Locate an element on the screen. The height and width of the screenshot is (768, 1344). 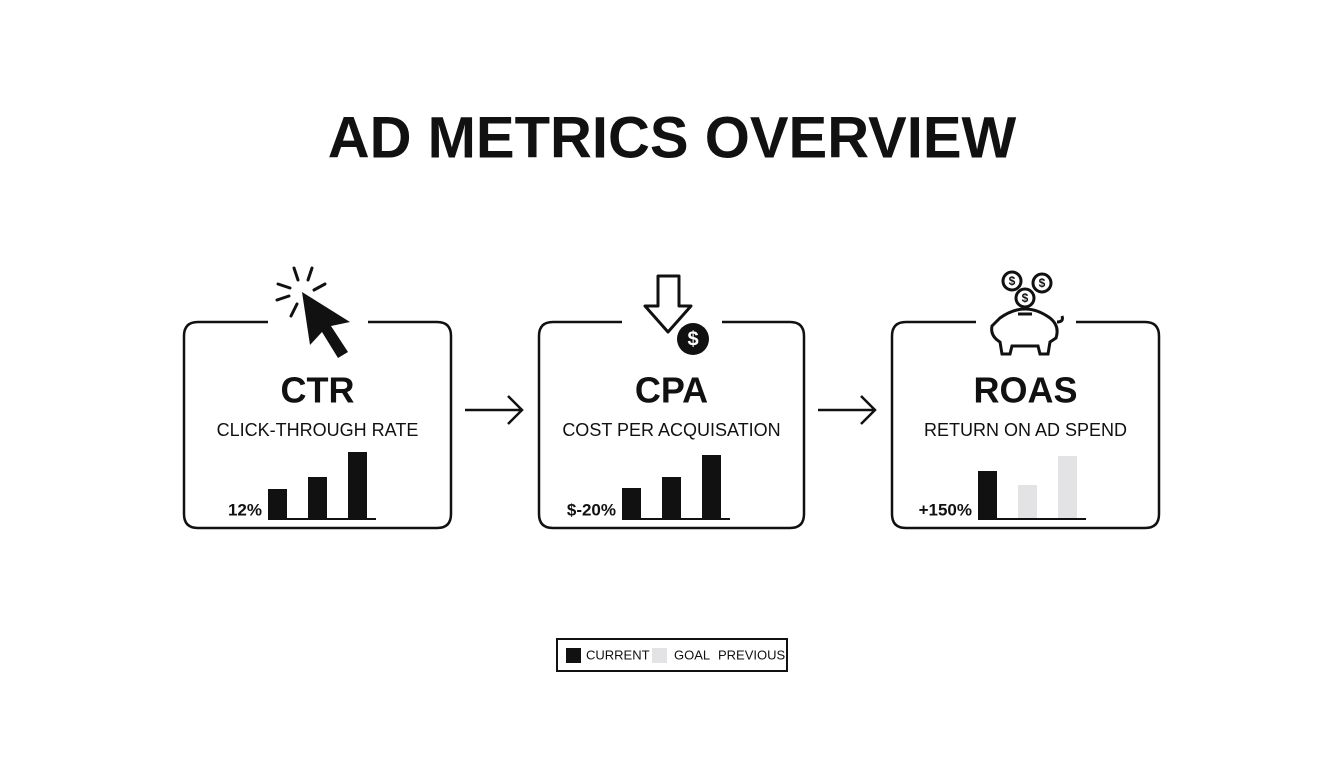
legend-box is located at coordinates (672, 655).